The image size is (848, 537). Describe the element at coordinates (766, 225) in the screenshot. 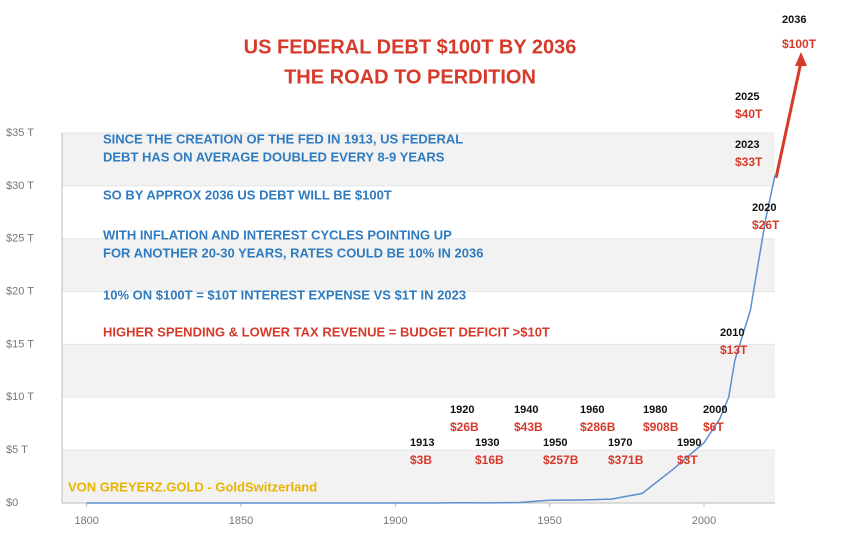

I see `annotation-value: $26T` at that location.